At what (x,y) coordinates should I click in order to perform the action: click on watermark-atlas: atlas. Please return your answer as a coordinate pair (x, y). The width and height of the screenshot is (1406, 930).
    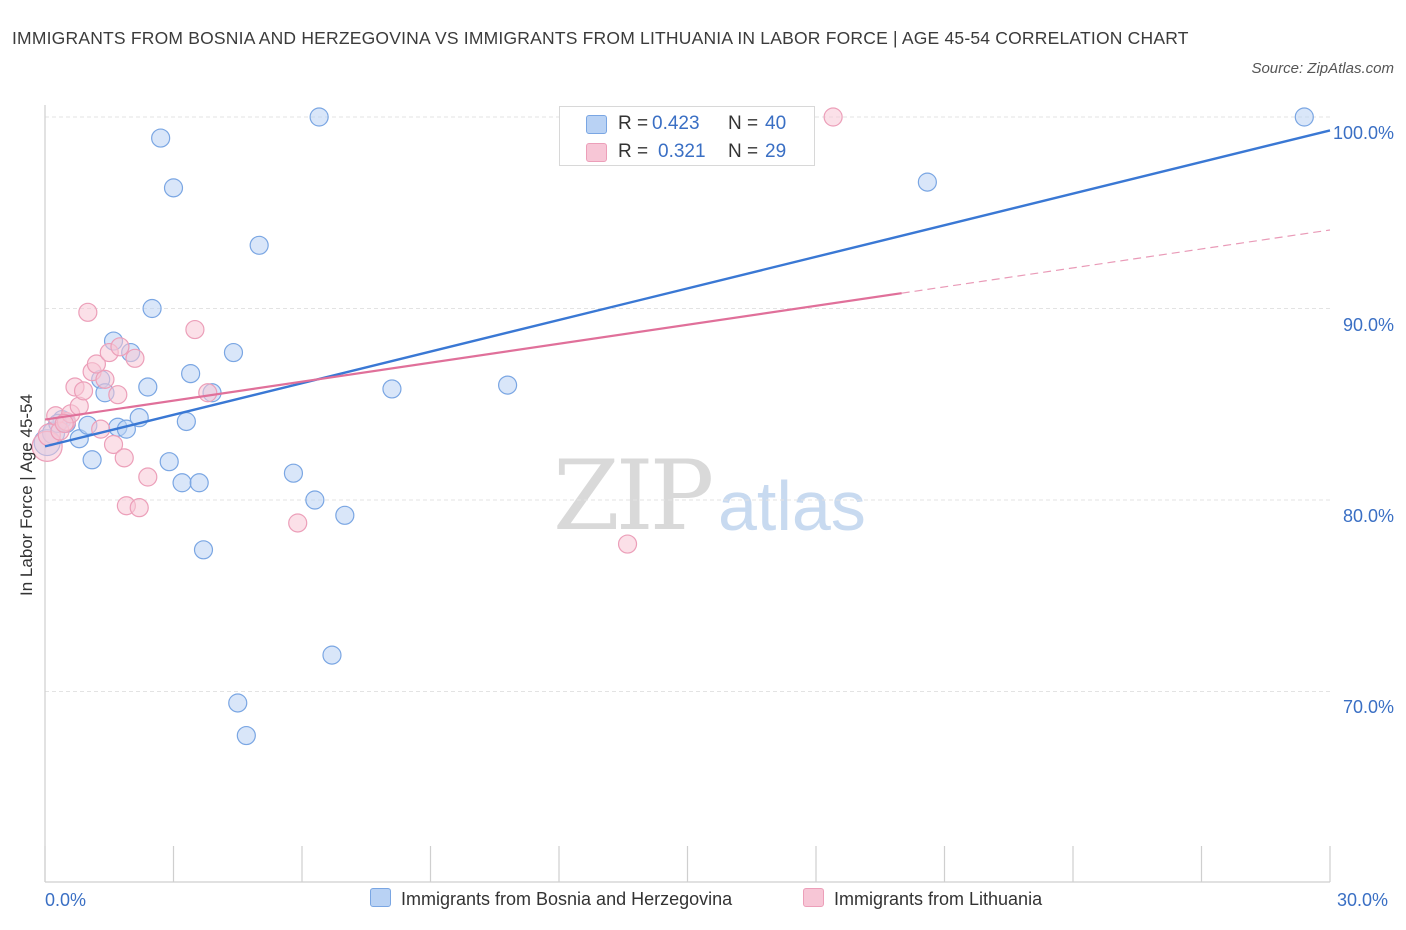
    Looking at the image, I should click on (792, 506).